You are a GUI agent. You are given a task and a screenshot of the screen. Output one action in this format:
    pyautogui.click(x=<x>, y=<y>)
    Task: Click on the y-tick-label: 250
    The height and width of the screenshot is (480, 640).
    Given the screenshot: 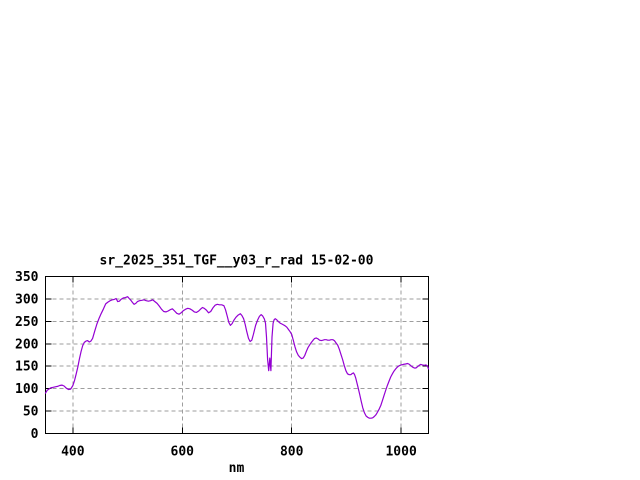 What is the action you would take?
    pyautogui.click(x=27, y=322)
    